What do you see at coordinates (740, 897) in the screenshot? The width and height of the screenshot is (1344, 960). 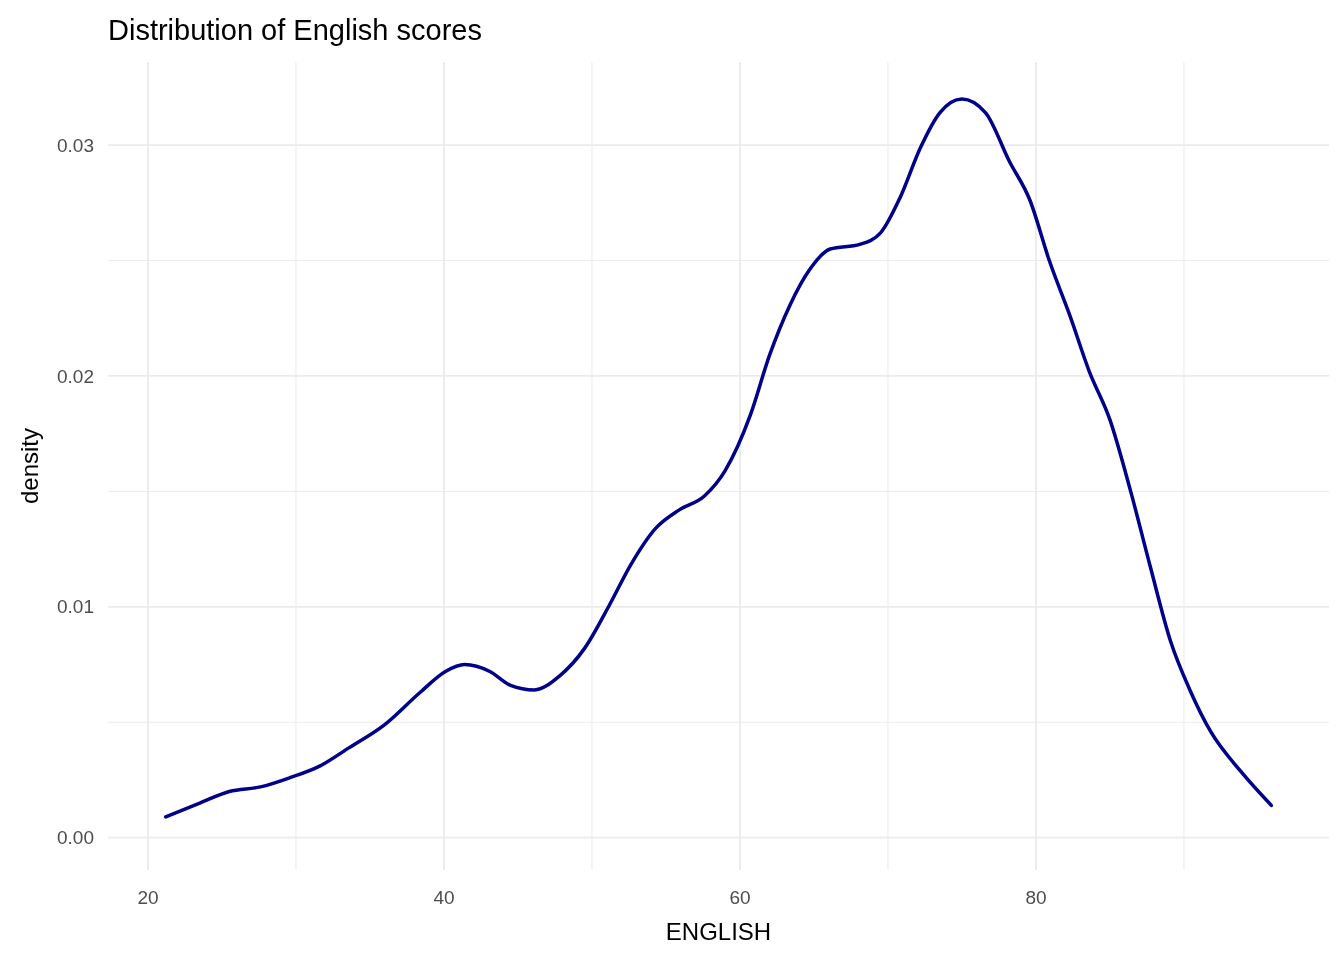 I see `x-tick-label: 60` at bounding box center [740, 897].